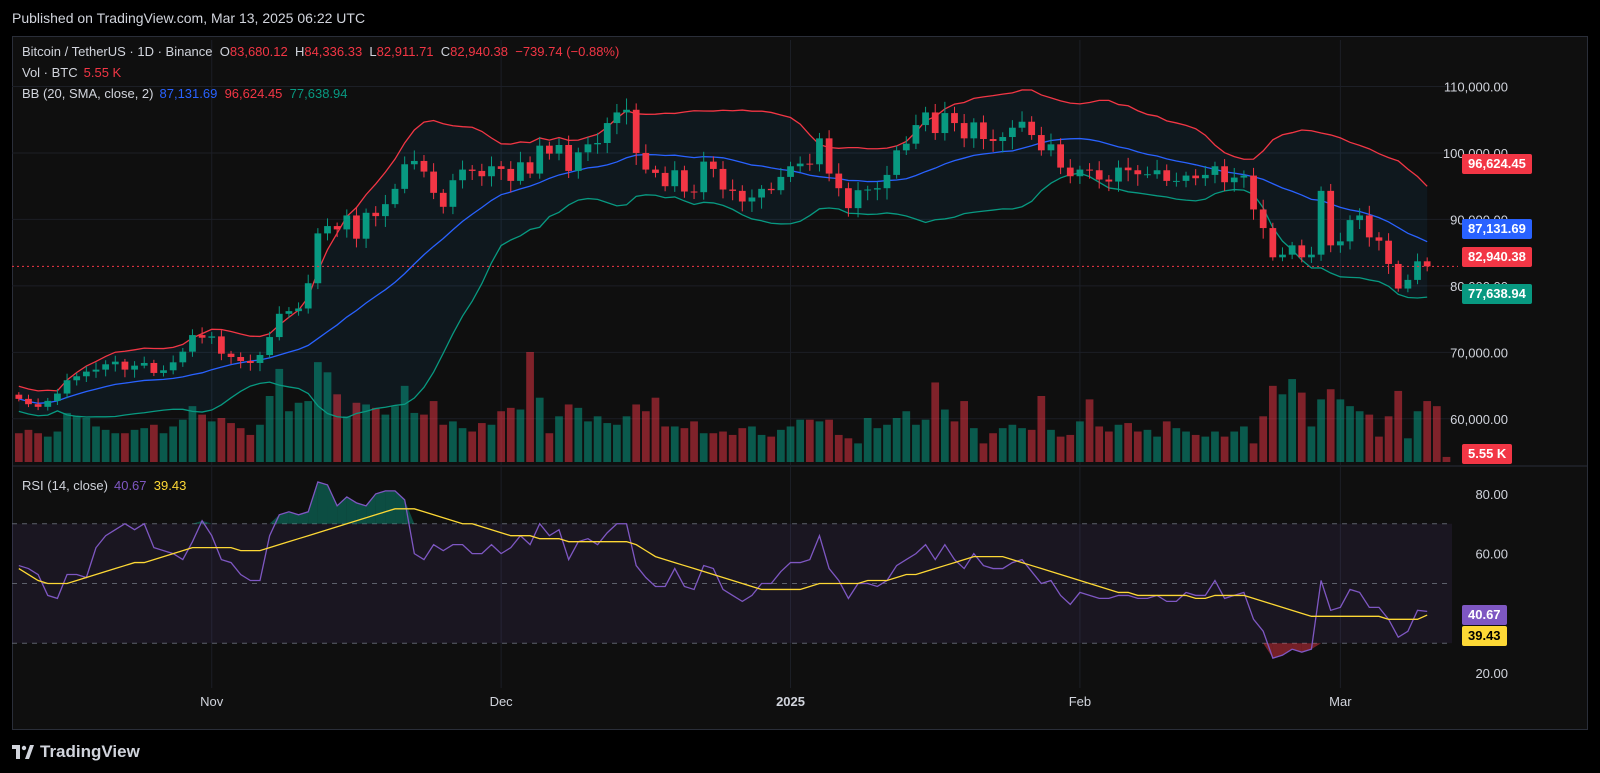  What do you see at coordinates (318, 93) in the screenshot?
I see `legend-bb-lower: 77,638.94` at bounding box center [318, 93].